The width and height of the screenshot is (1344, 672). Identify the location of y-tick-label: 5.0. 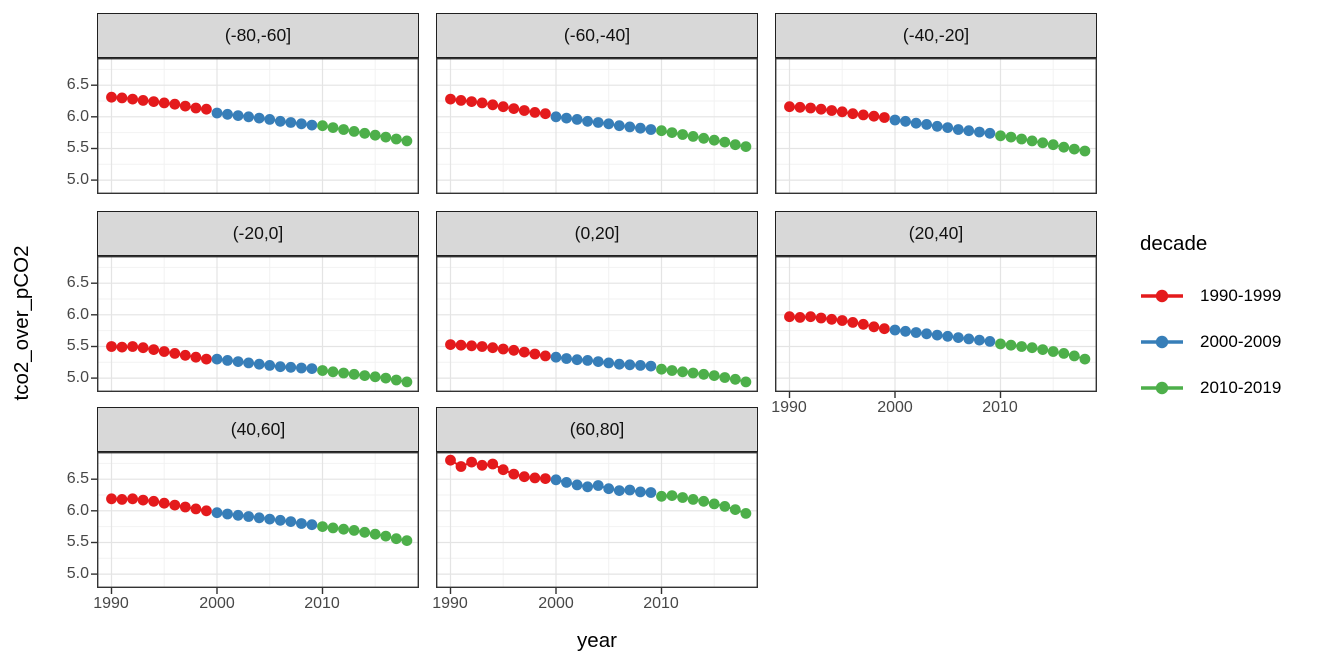
(77, 377).